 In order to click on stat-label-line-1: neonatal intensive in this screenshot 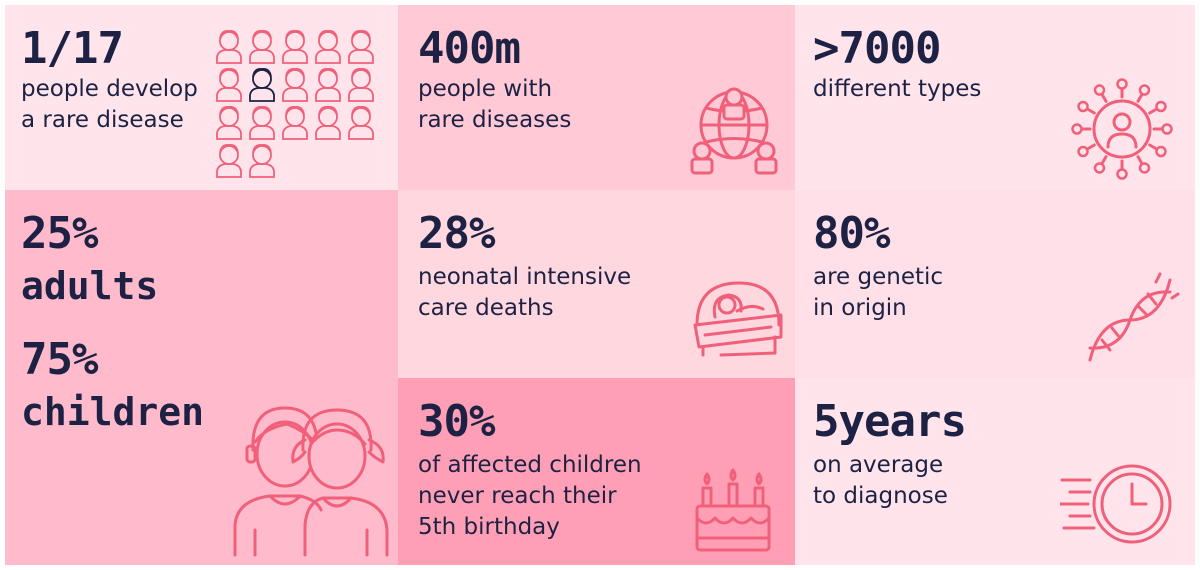, I will do `click(525, 277)`.